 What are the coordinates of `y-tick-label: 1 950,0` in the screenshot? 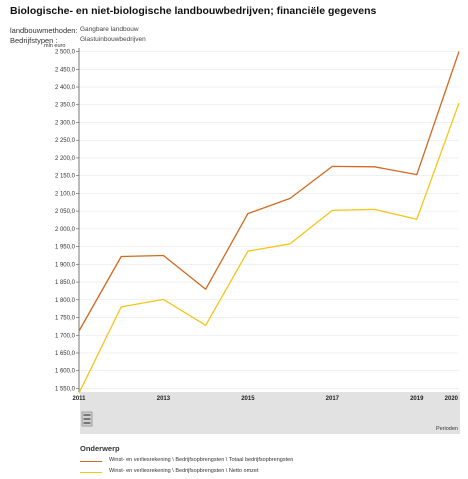 It's located at (65, 248).